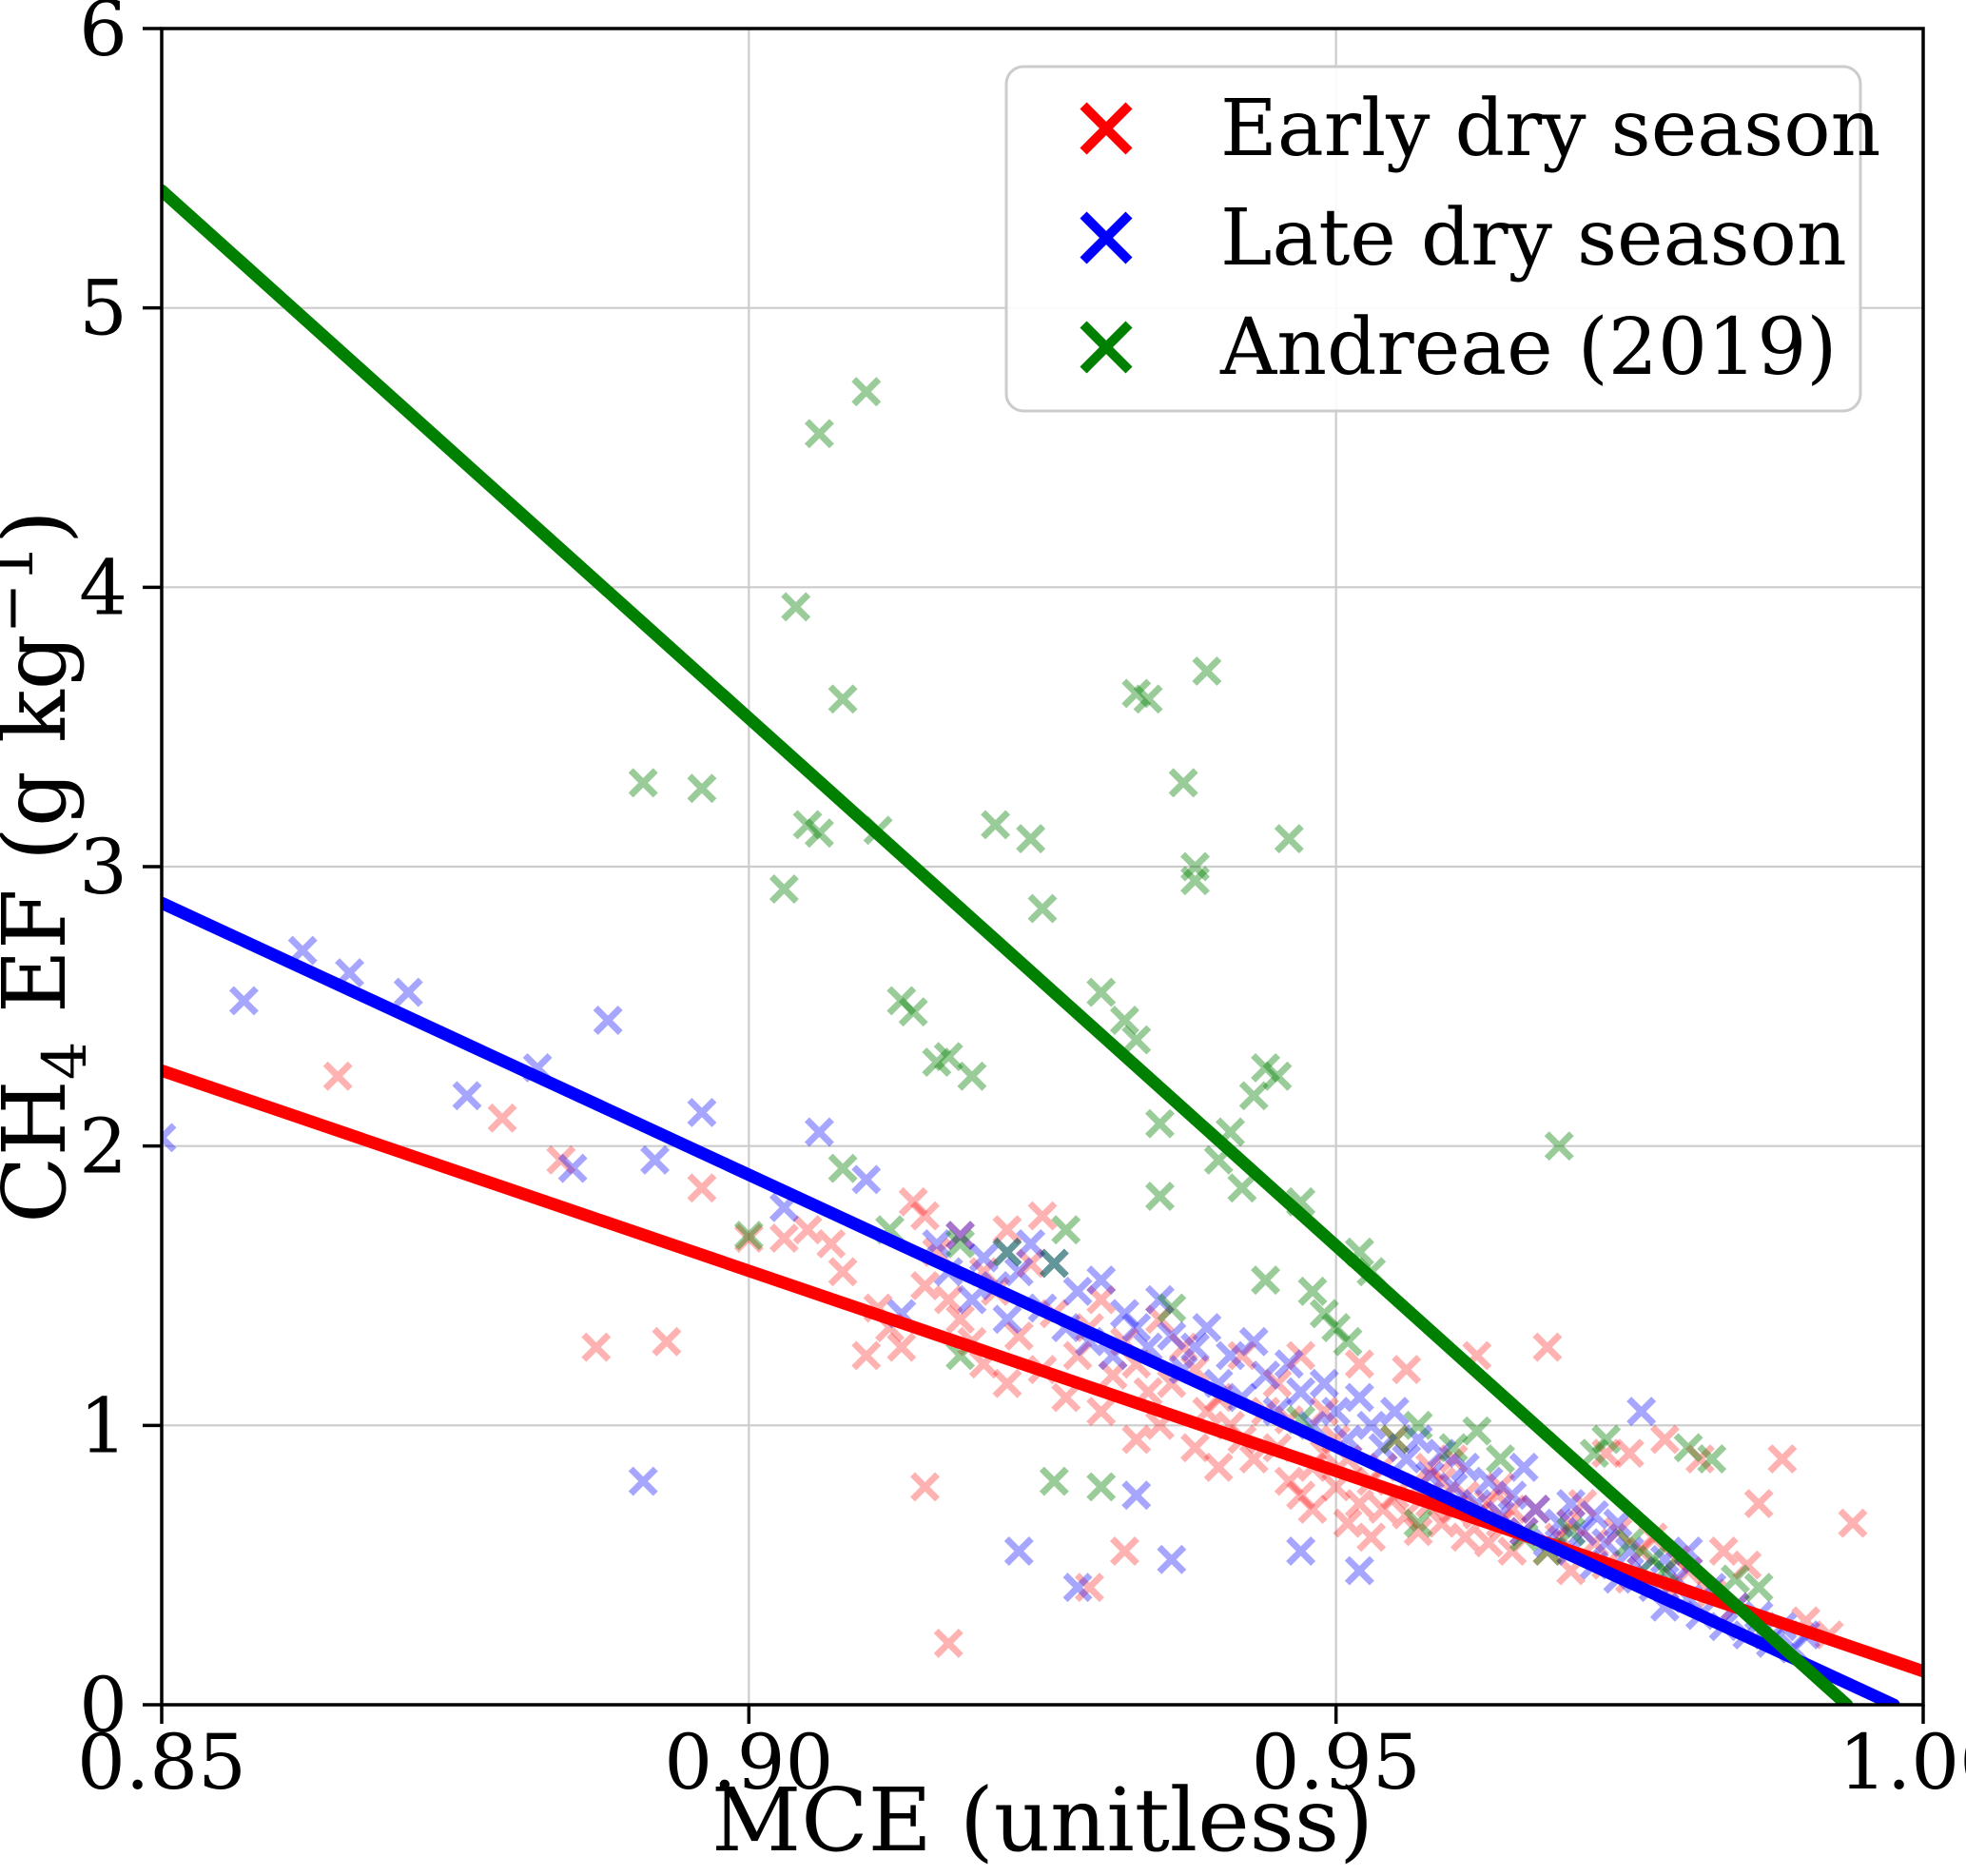 The height and width of the screenshot is (1876, 1966). What do you see at coordinates (103, 1147) in the screenshot?
I see `y-tick-label: 2` at bounding box center [103, 1147].